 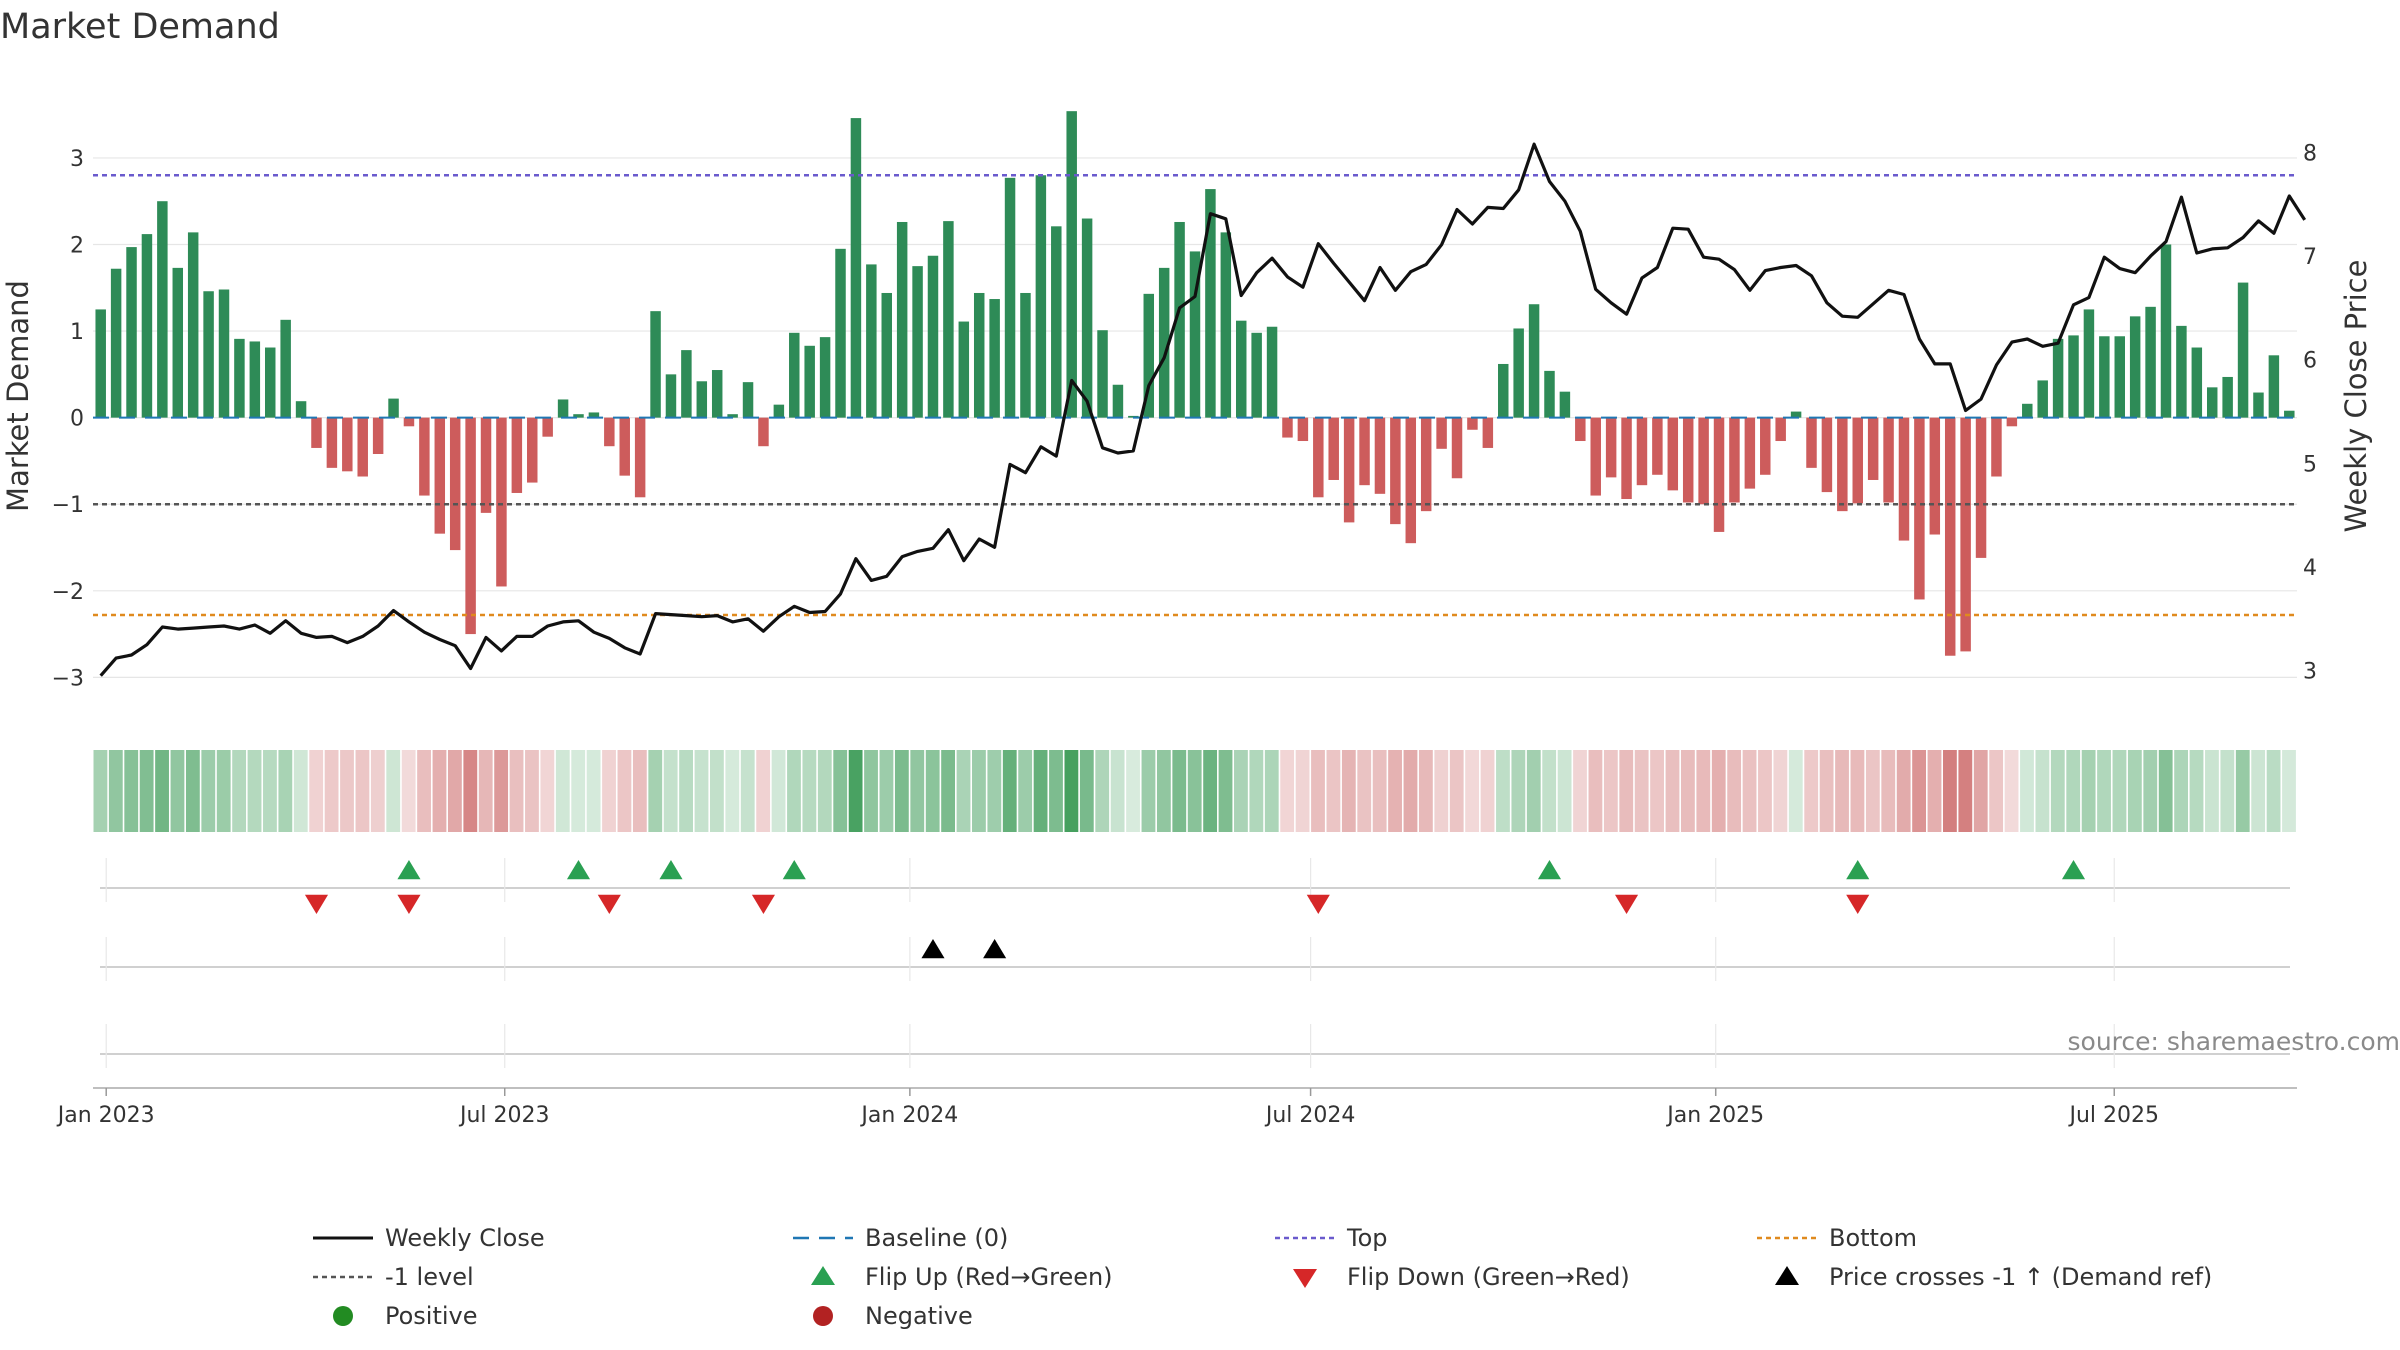 What do you see at coordinates (908, 1115) in the screenshot?
I see `x-tick-label: Jan 2024` at bounding box center [908, 1115].